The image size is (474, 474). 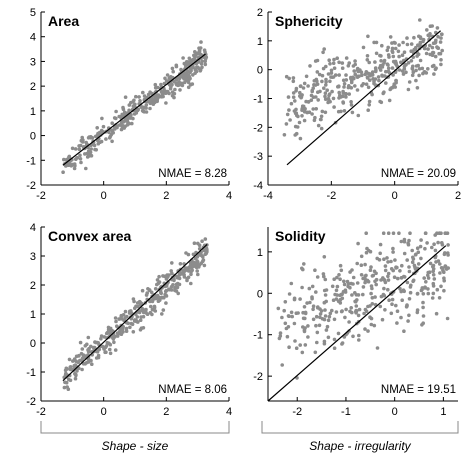 What do you see at coordinates (31, 161) in the screenshot?
I see `y-tick-label: -1` at bounding box center [31, 161].